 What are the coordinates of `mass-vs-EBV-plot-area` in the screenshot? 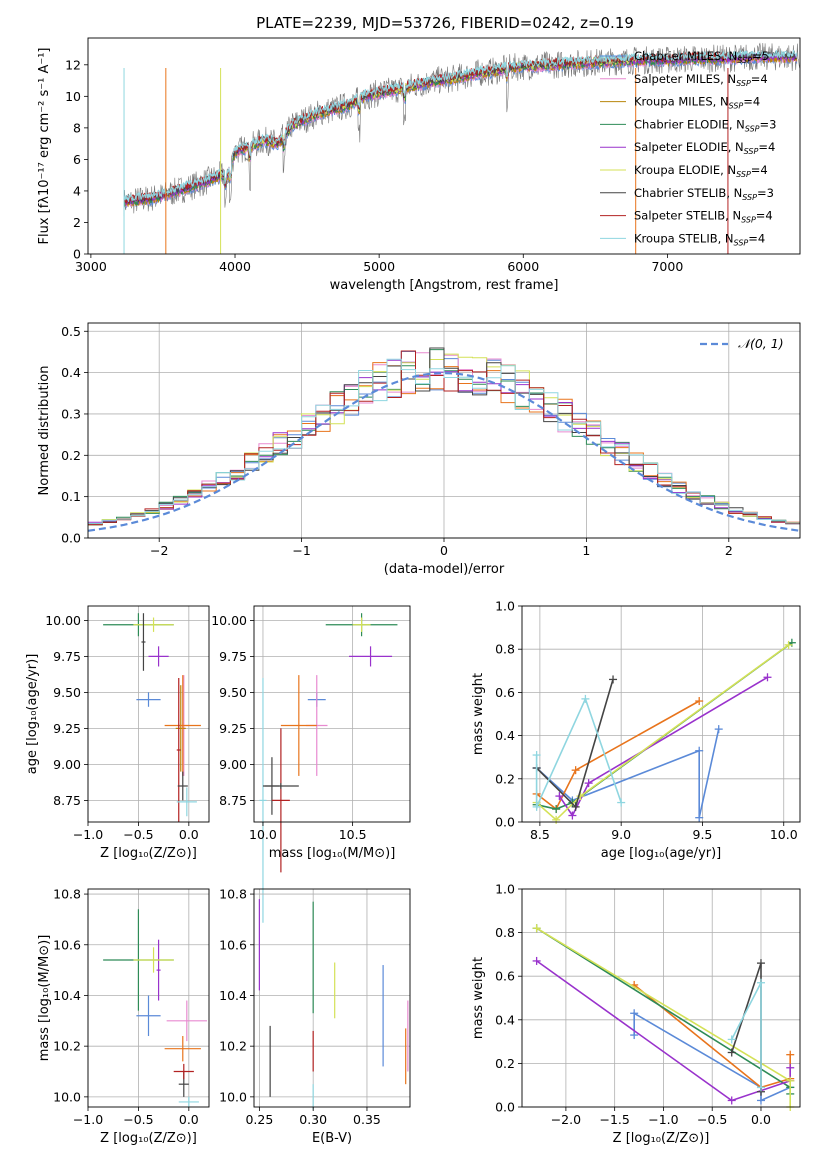 It's located at (333, 1004).